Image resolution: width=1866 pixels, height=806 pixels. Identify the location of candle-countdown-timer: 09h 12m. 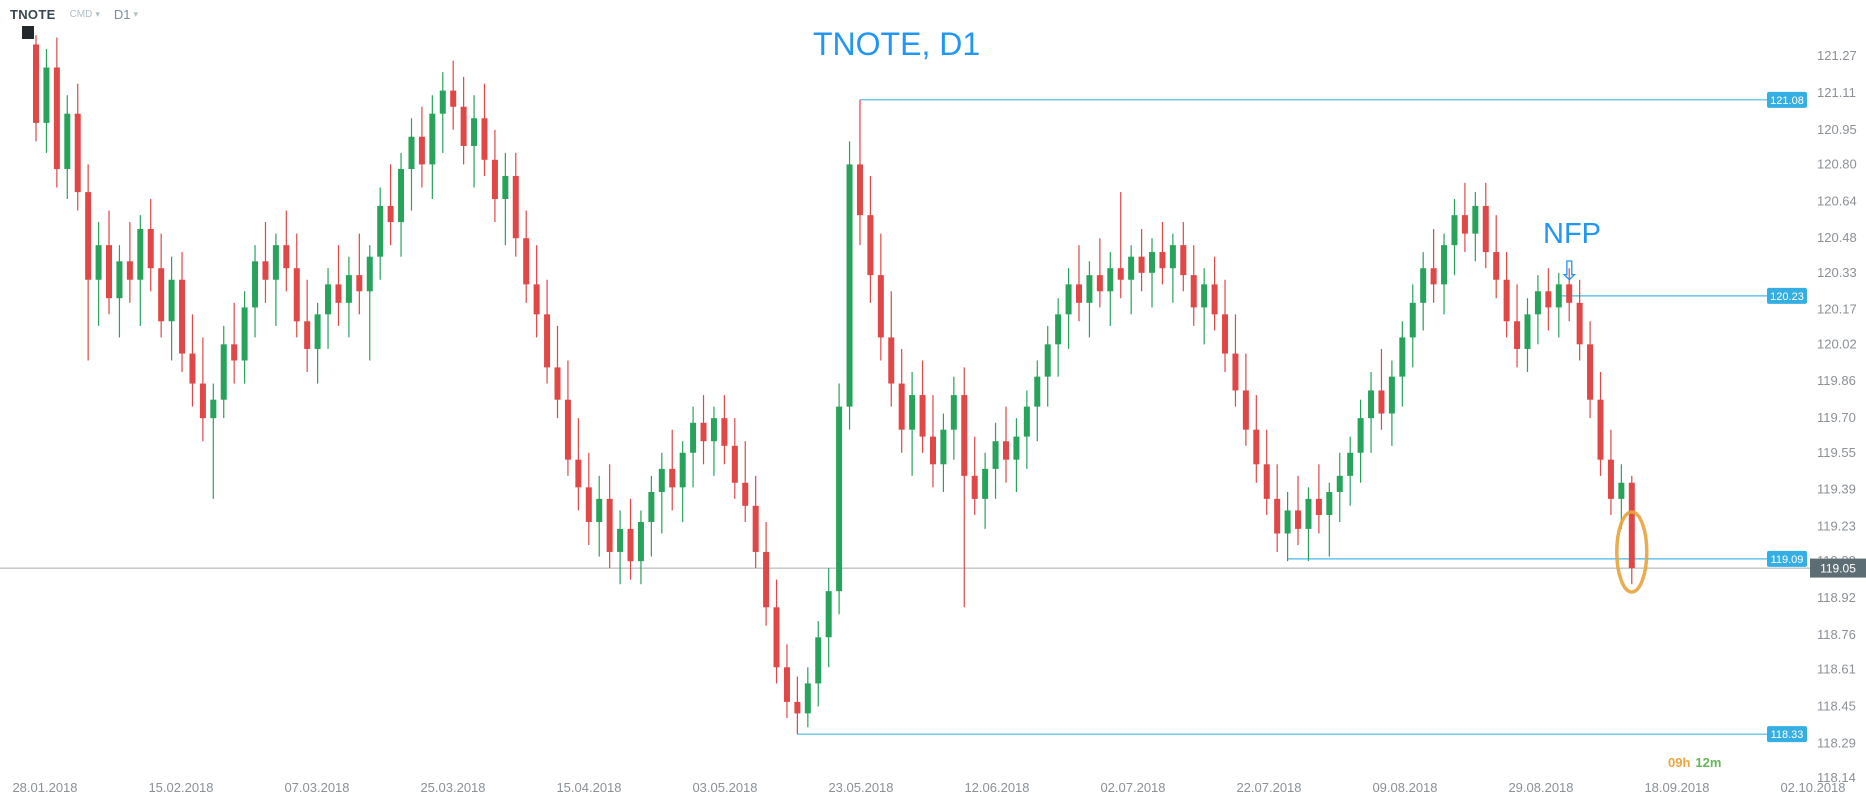
(1694, 762).